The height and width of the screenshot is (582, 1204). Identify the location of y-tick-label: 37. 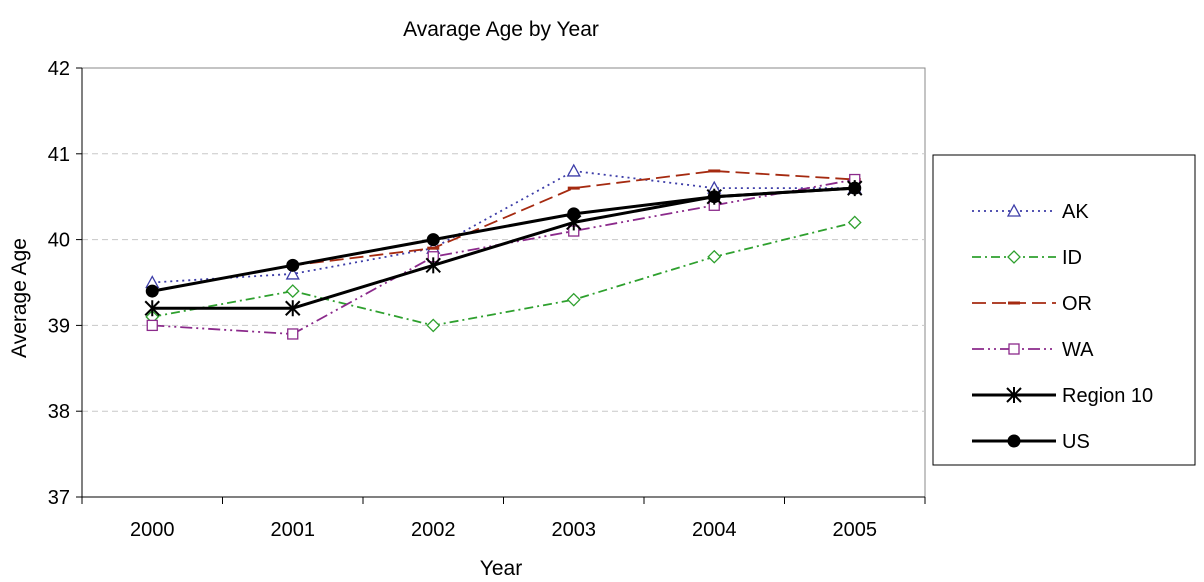
(59, 498).